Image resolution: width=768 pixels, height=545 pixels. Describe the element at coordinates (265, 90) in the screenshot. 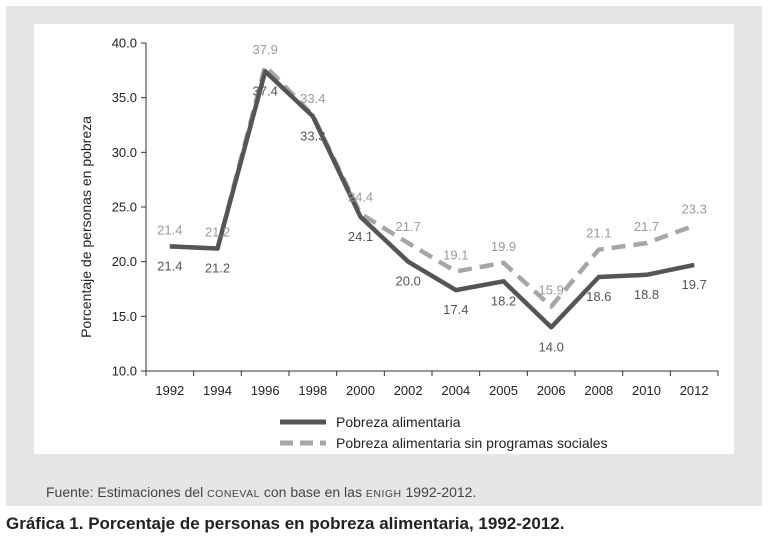

I see `data-label-pobreza-alimentaria: 37.4` at that location.